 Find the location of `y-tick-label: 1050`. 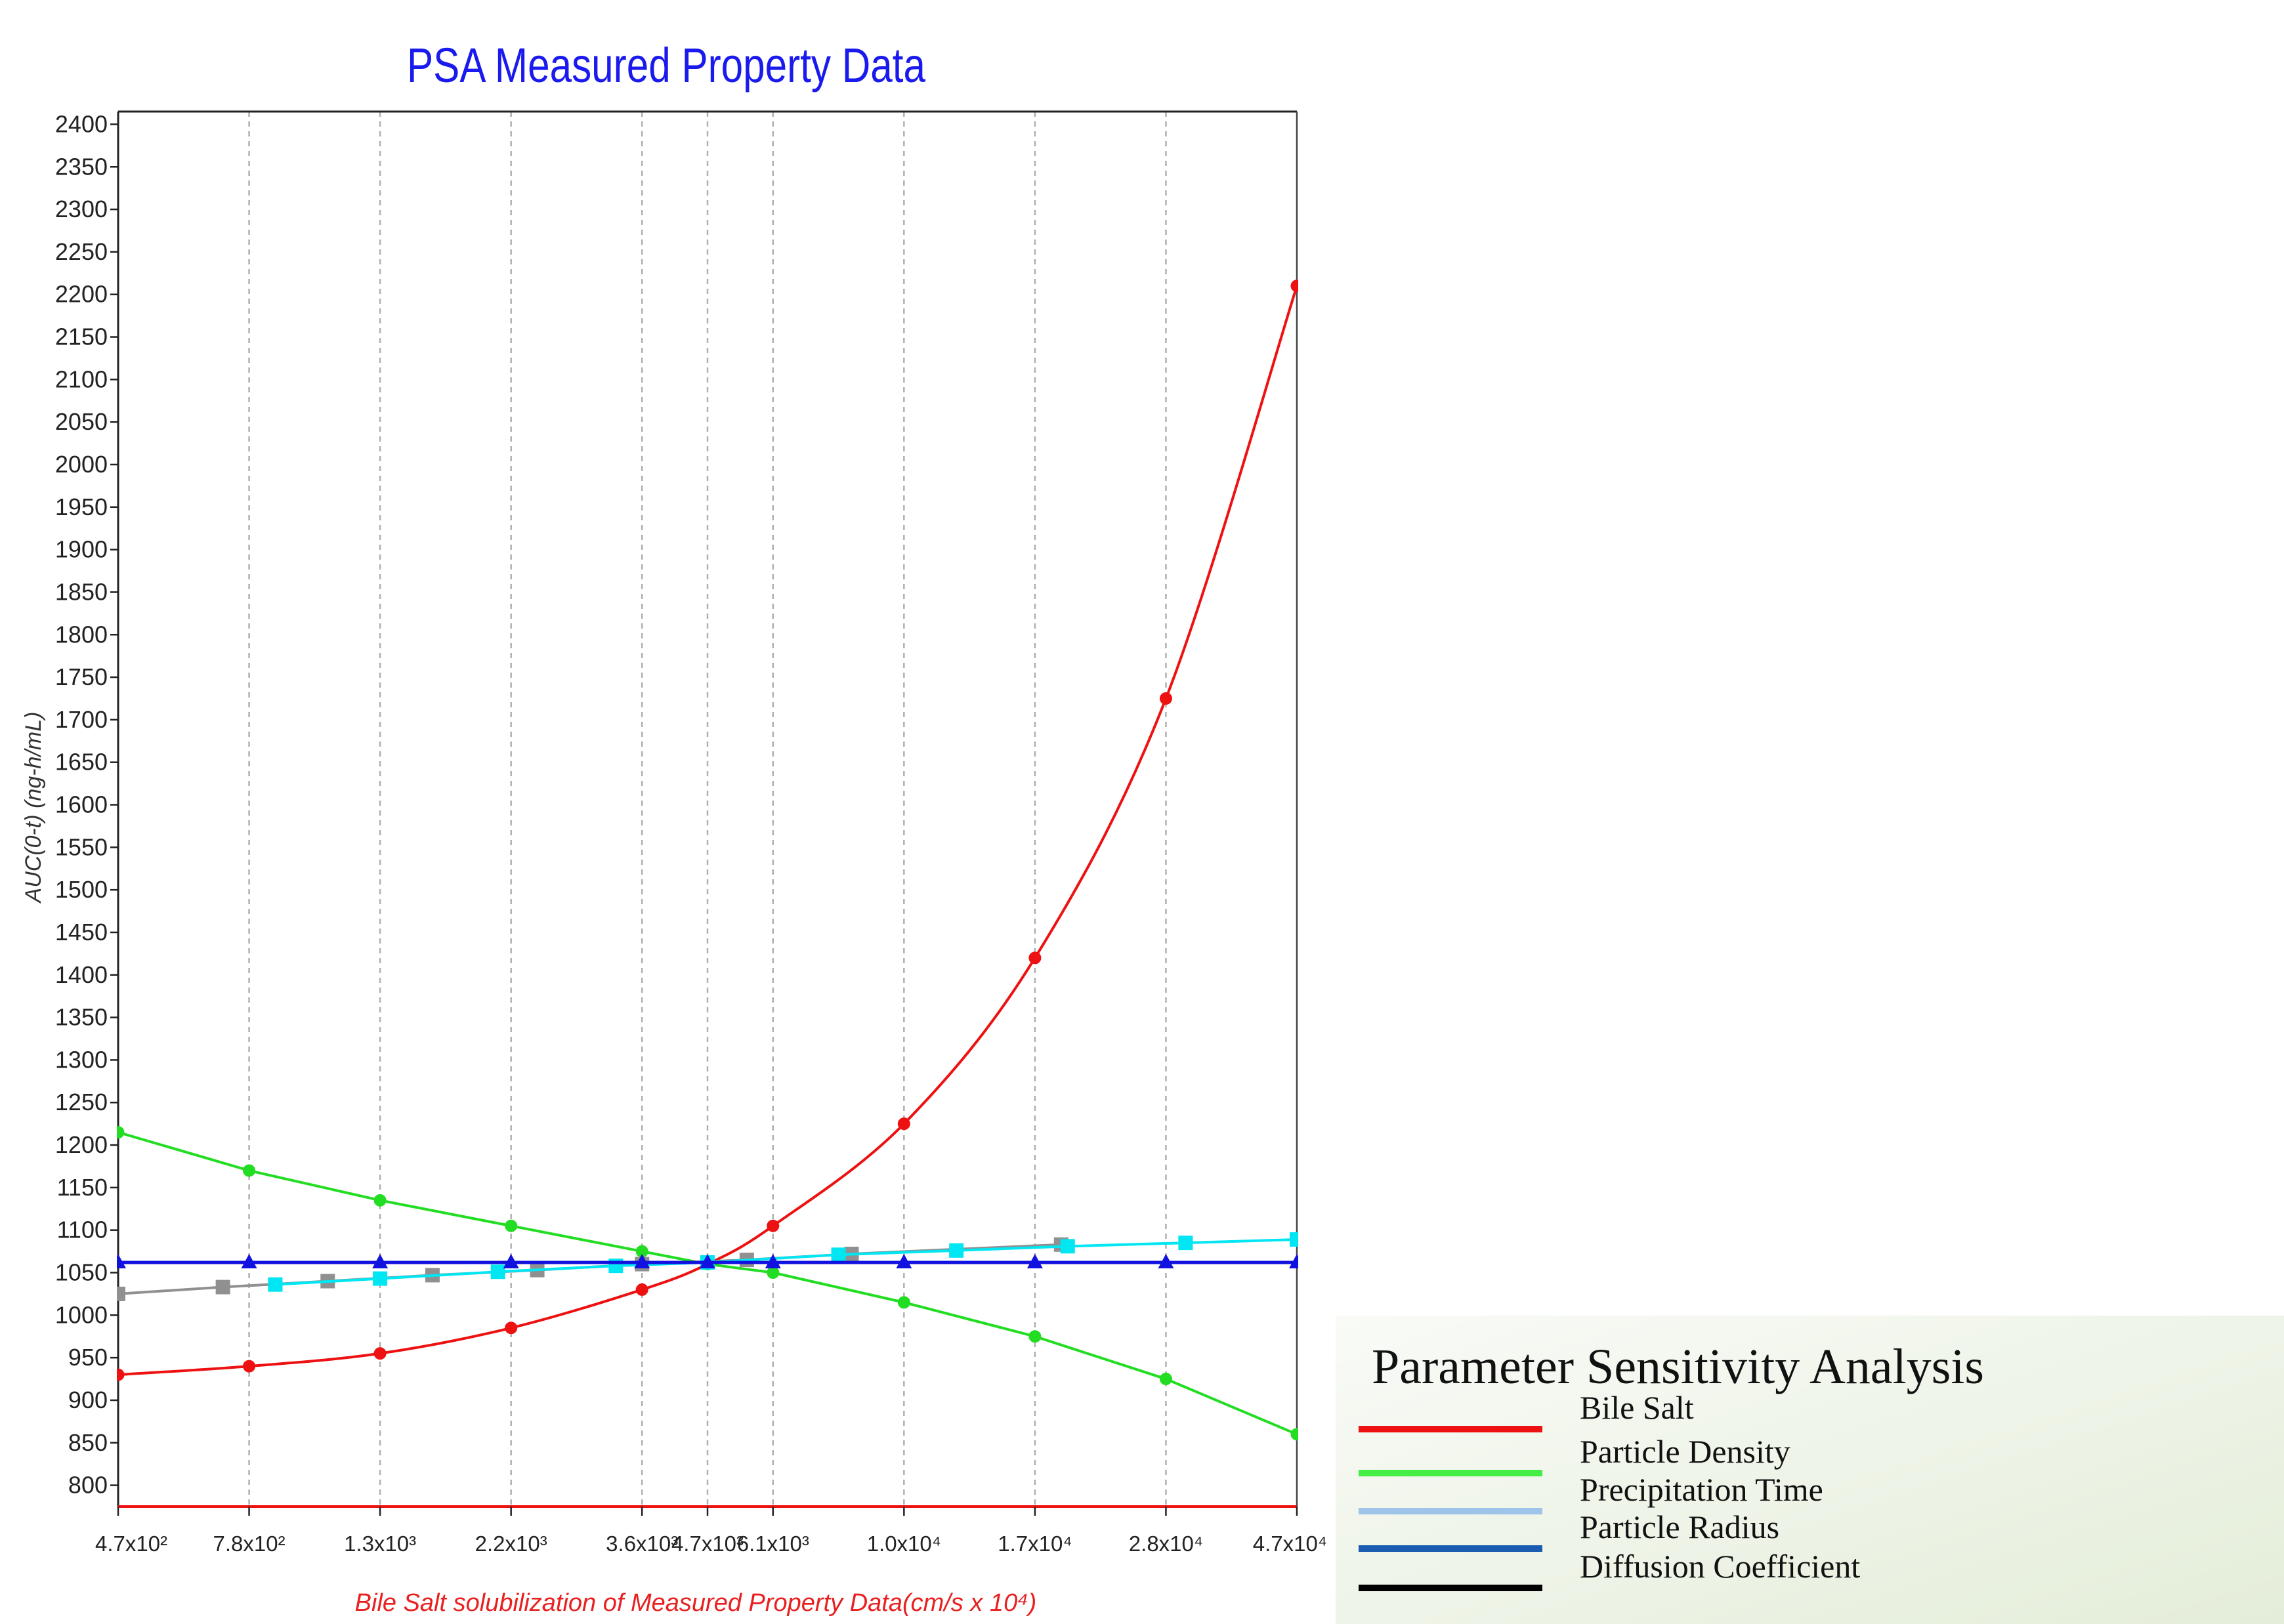

y-tick-label: 1050 is located at coordinates (82, 1272).